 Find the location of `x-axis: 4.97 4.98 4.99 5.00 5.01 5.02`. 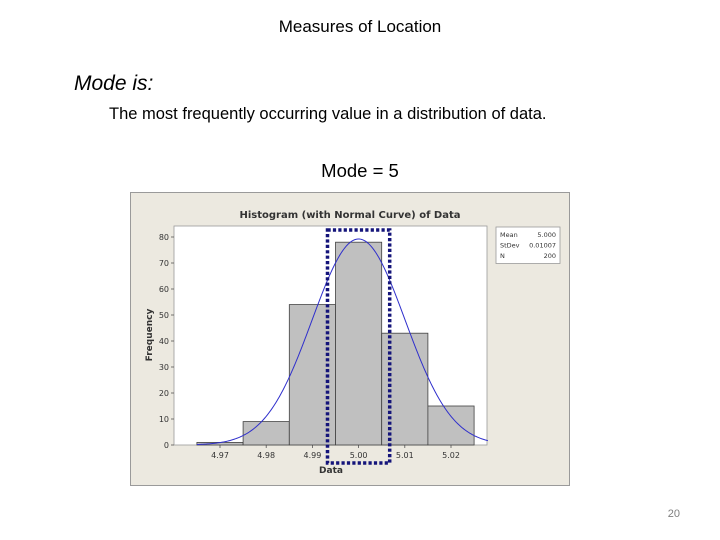

x-axis: 4.97 4.98 4.99 5.00 5.01 5.02 is located at coordinates (335, 452).